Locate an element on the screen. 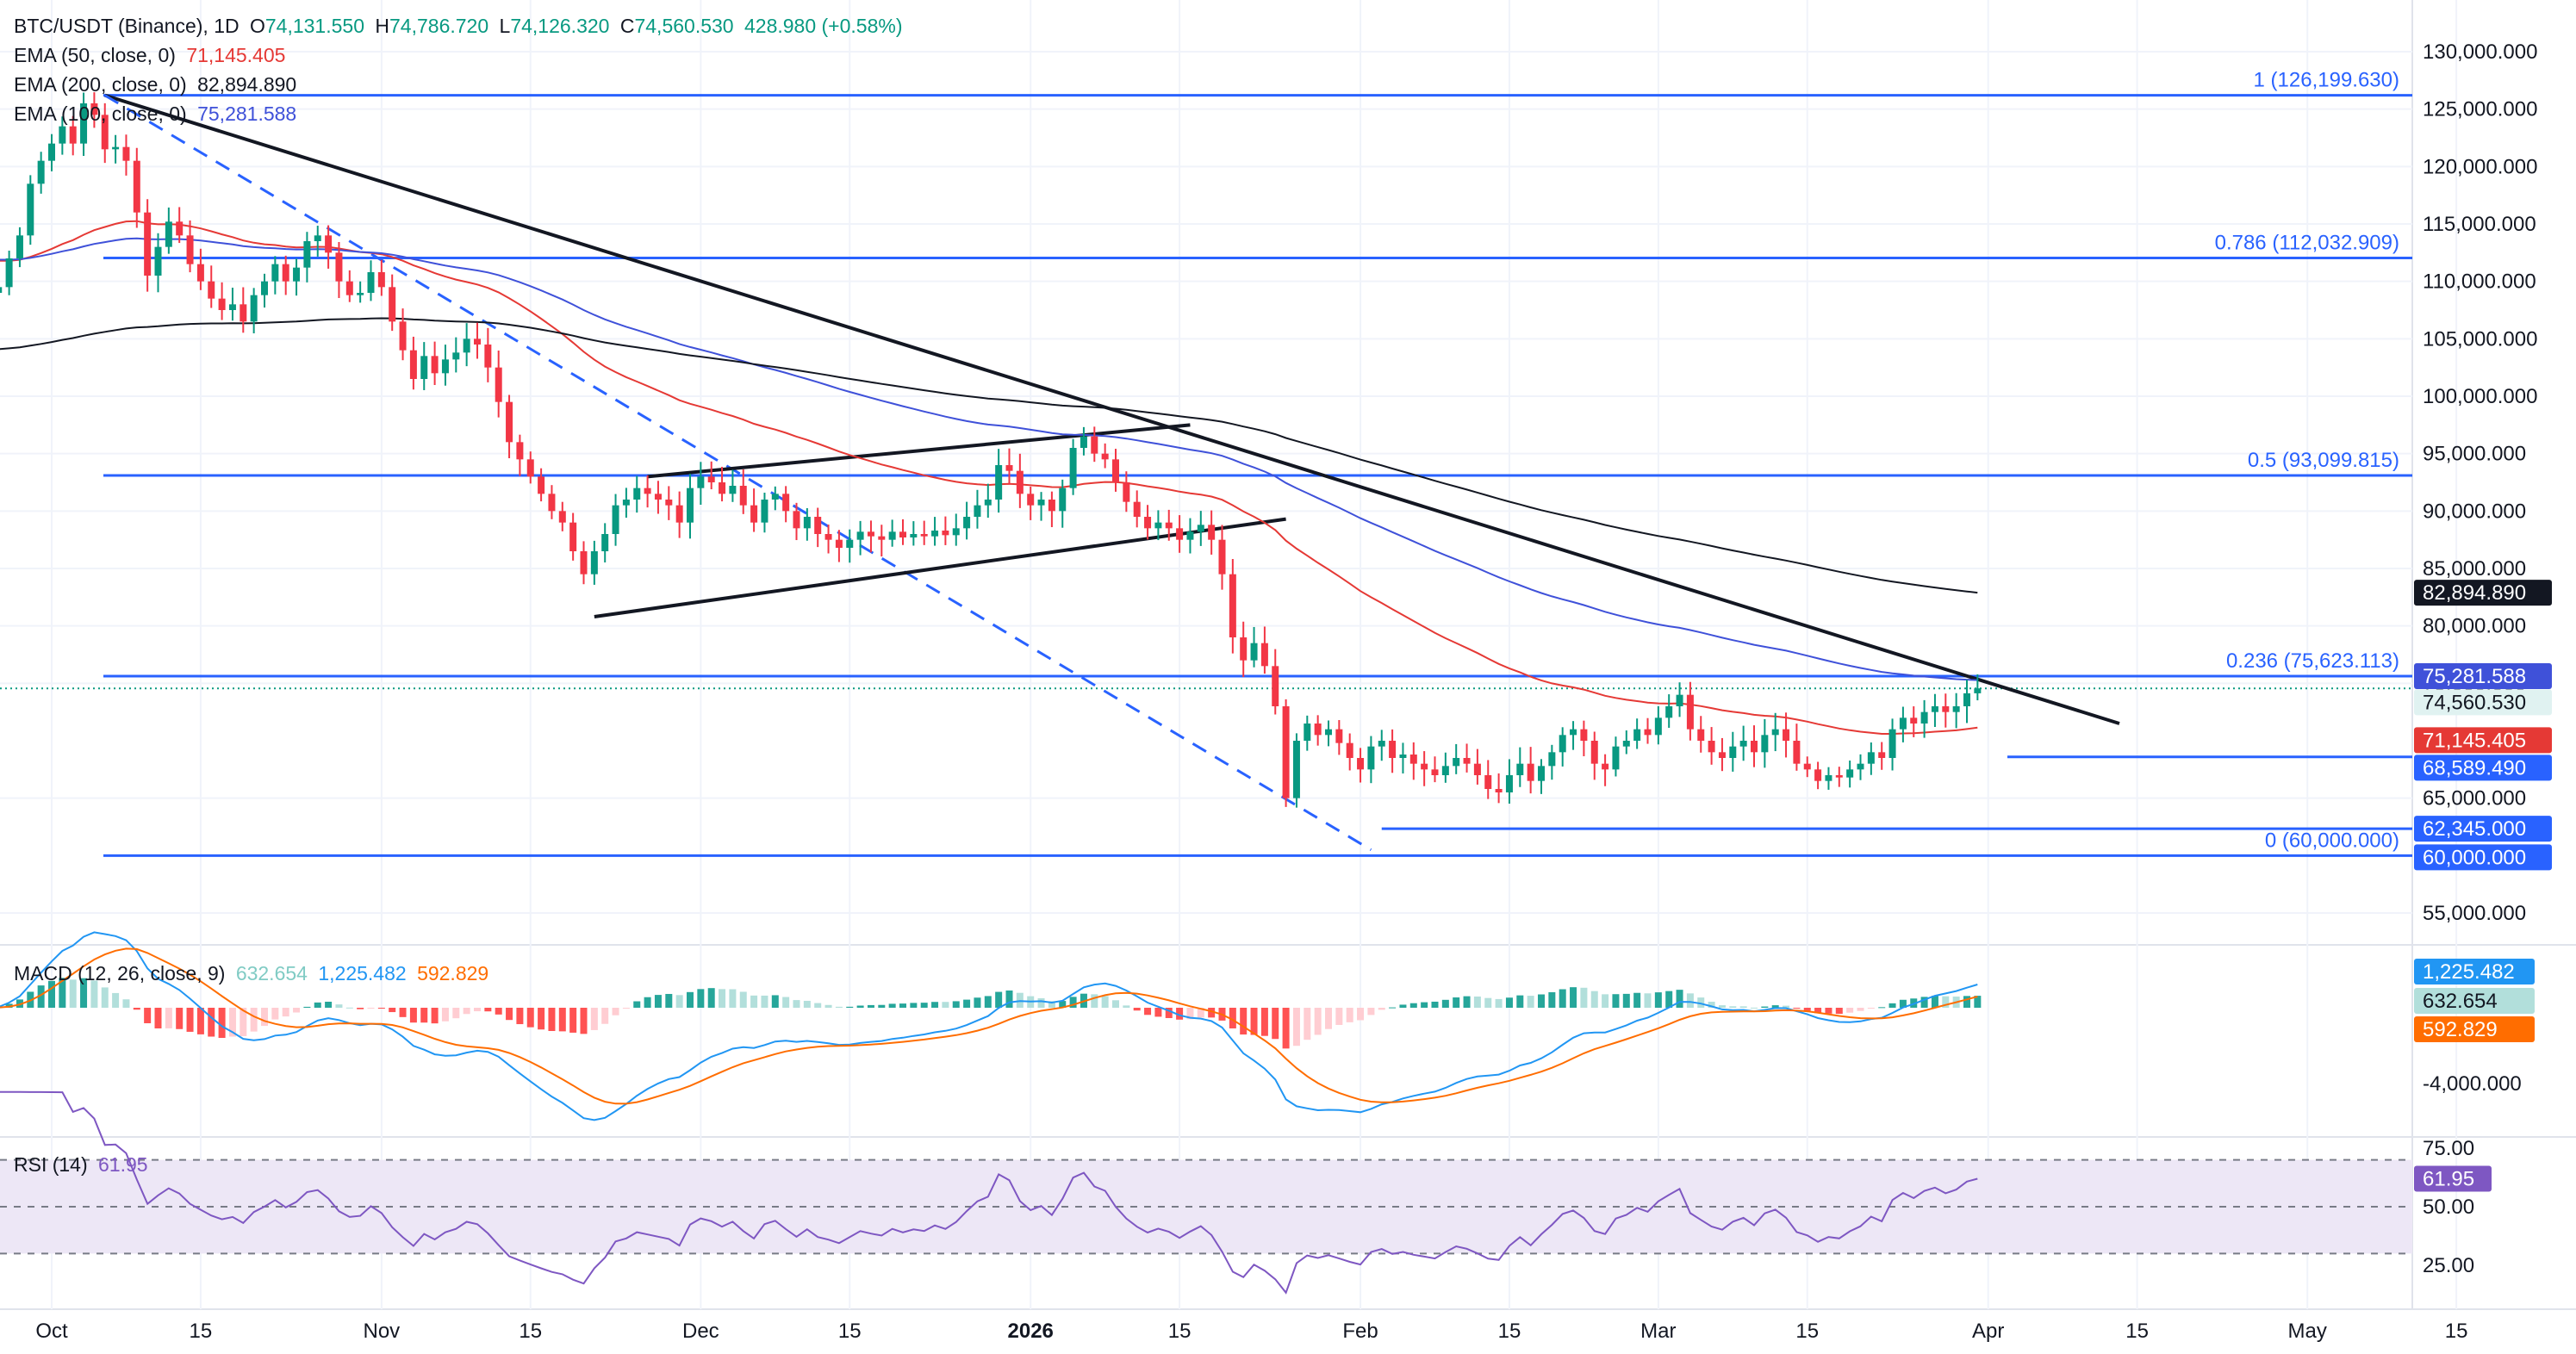  price-badge-bg is located at coordinates (2483, 829).